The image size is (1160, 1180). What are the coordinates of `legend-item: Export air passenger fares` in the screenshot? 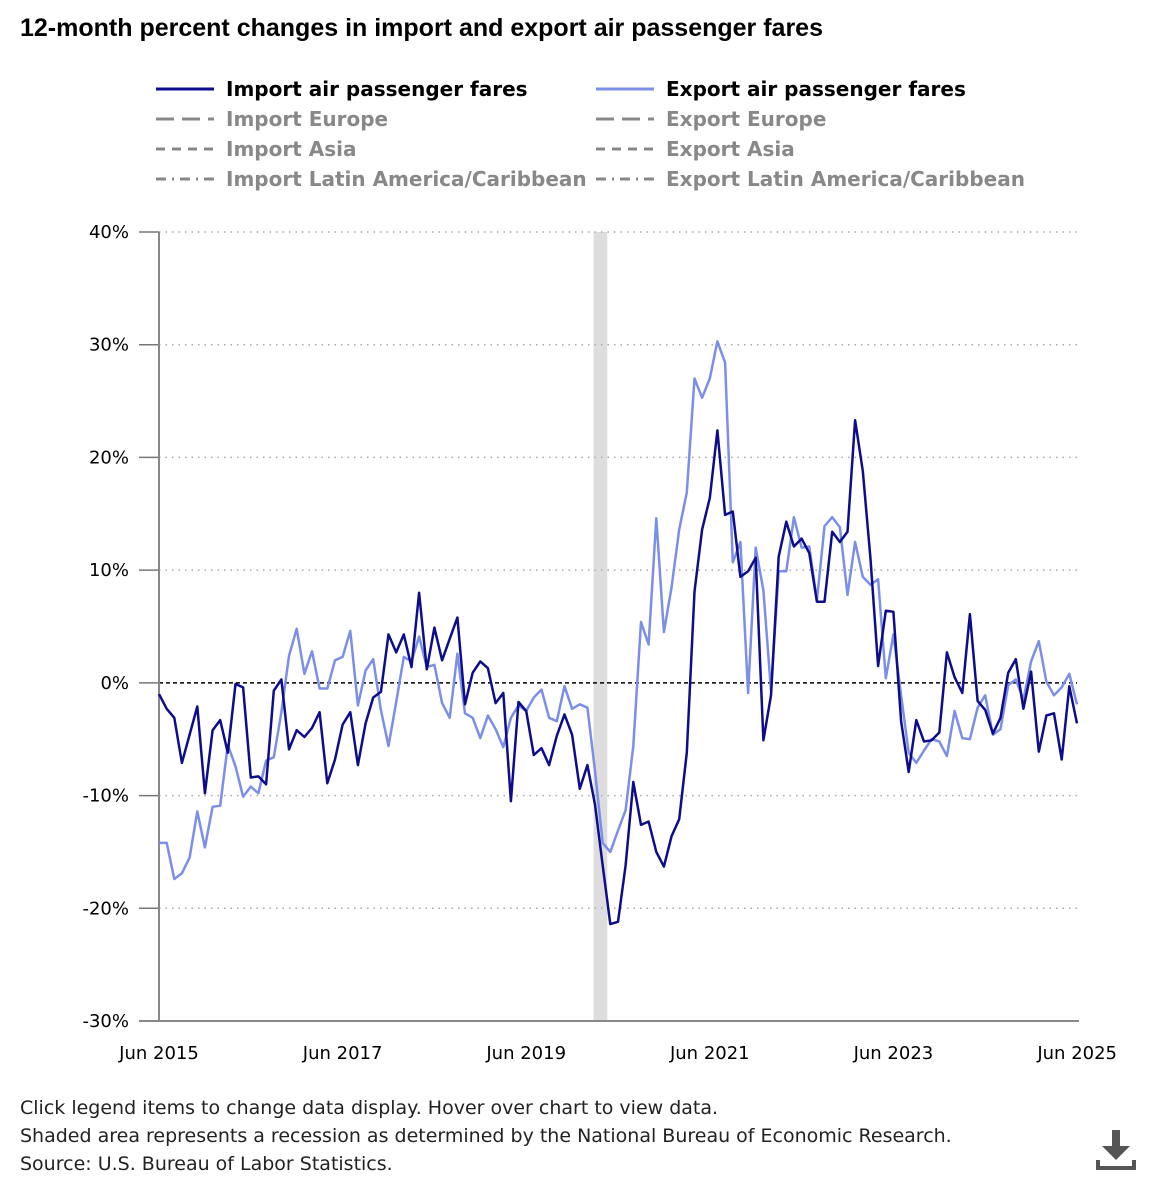 It's located at (781, 89).